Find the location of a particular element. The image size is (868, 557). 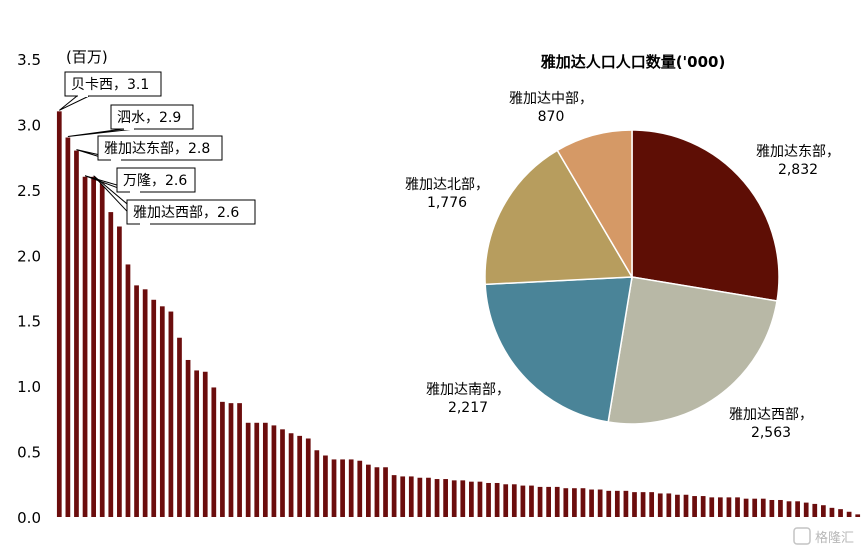

pie-slice-label: 雅加达西部， is located at coordinates (771, 415).